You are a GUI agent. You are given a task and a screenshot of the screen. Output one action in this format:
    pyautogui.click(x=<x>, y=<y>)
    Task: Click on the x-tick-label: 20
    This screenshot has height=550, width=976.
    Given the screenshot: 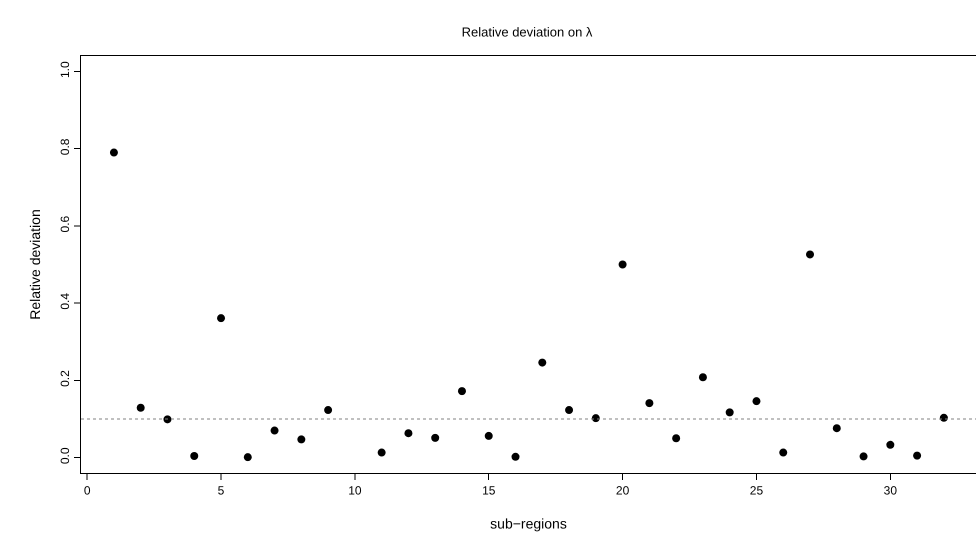 What is the action you would take?
    pyautogui.click(x=623, y=490)
    